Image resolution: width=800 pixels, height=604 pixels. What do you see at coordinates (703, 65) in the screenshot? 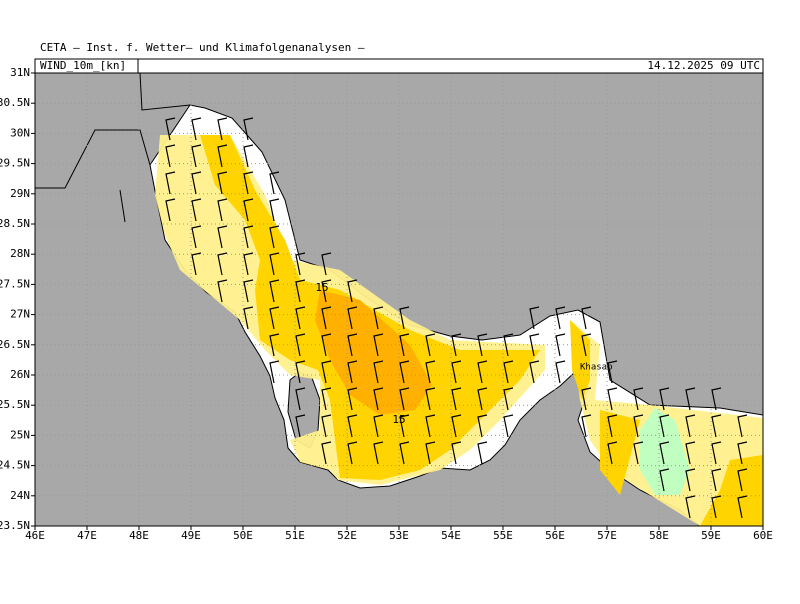
I see `valid-time: 14.12.2025 09 UTC` at bounding box center [703, 65].